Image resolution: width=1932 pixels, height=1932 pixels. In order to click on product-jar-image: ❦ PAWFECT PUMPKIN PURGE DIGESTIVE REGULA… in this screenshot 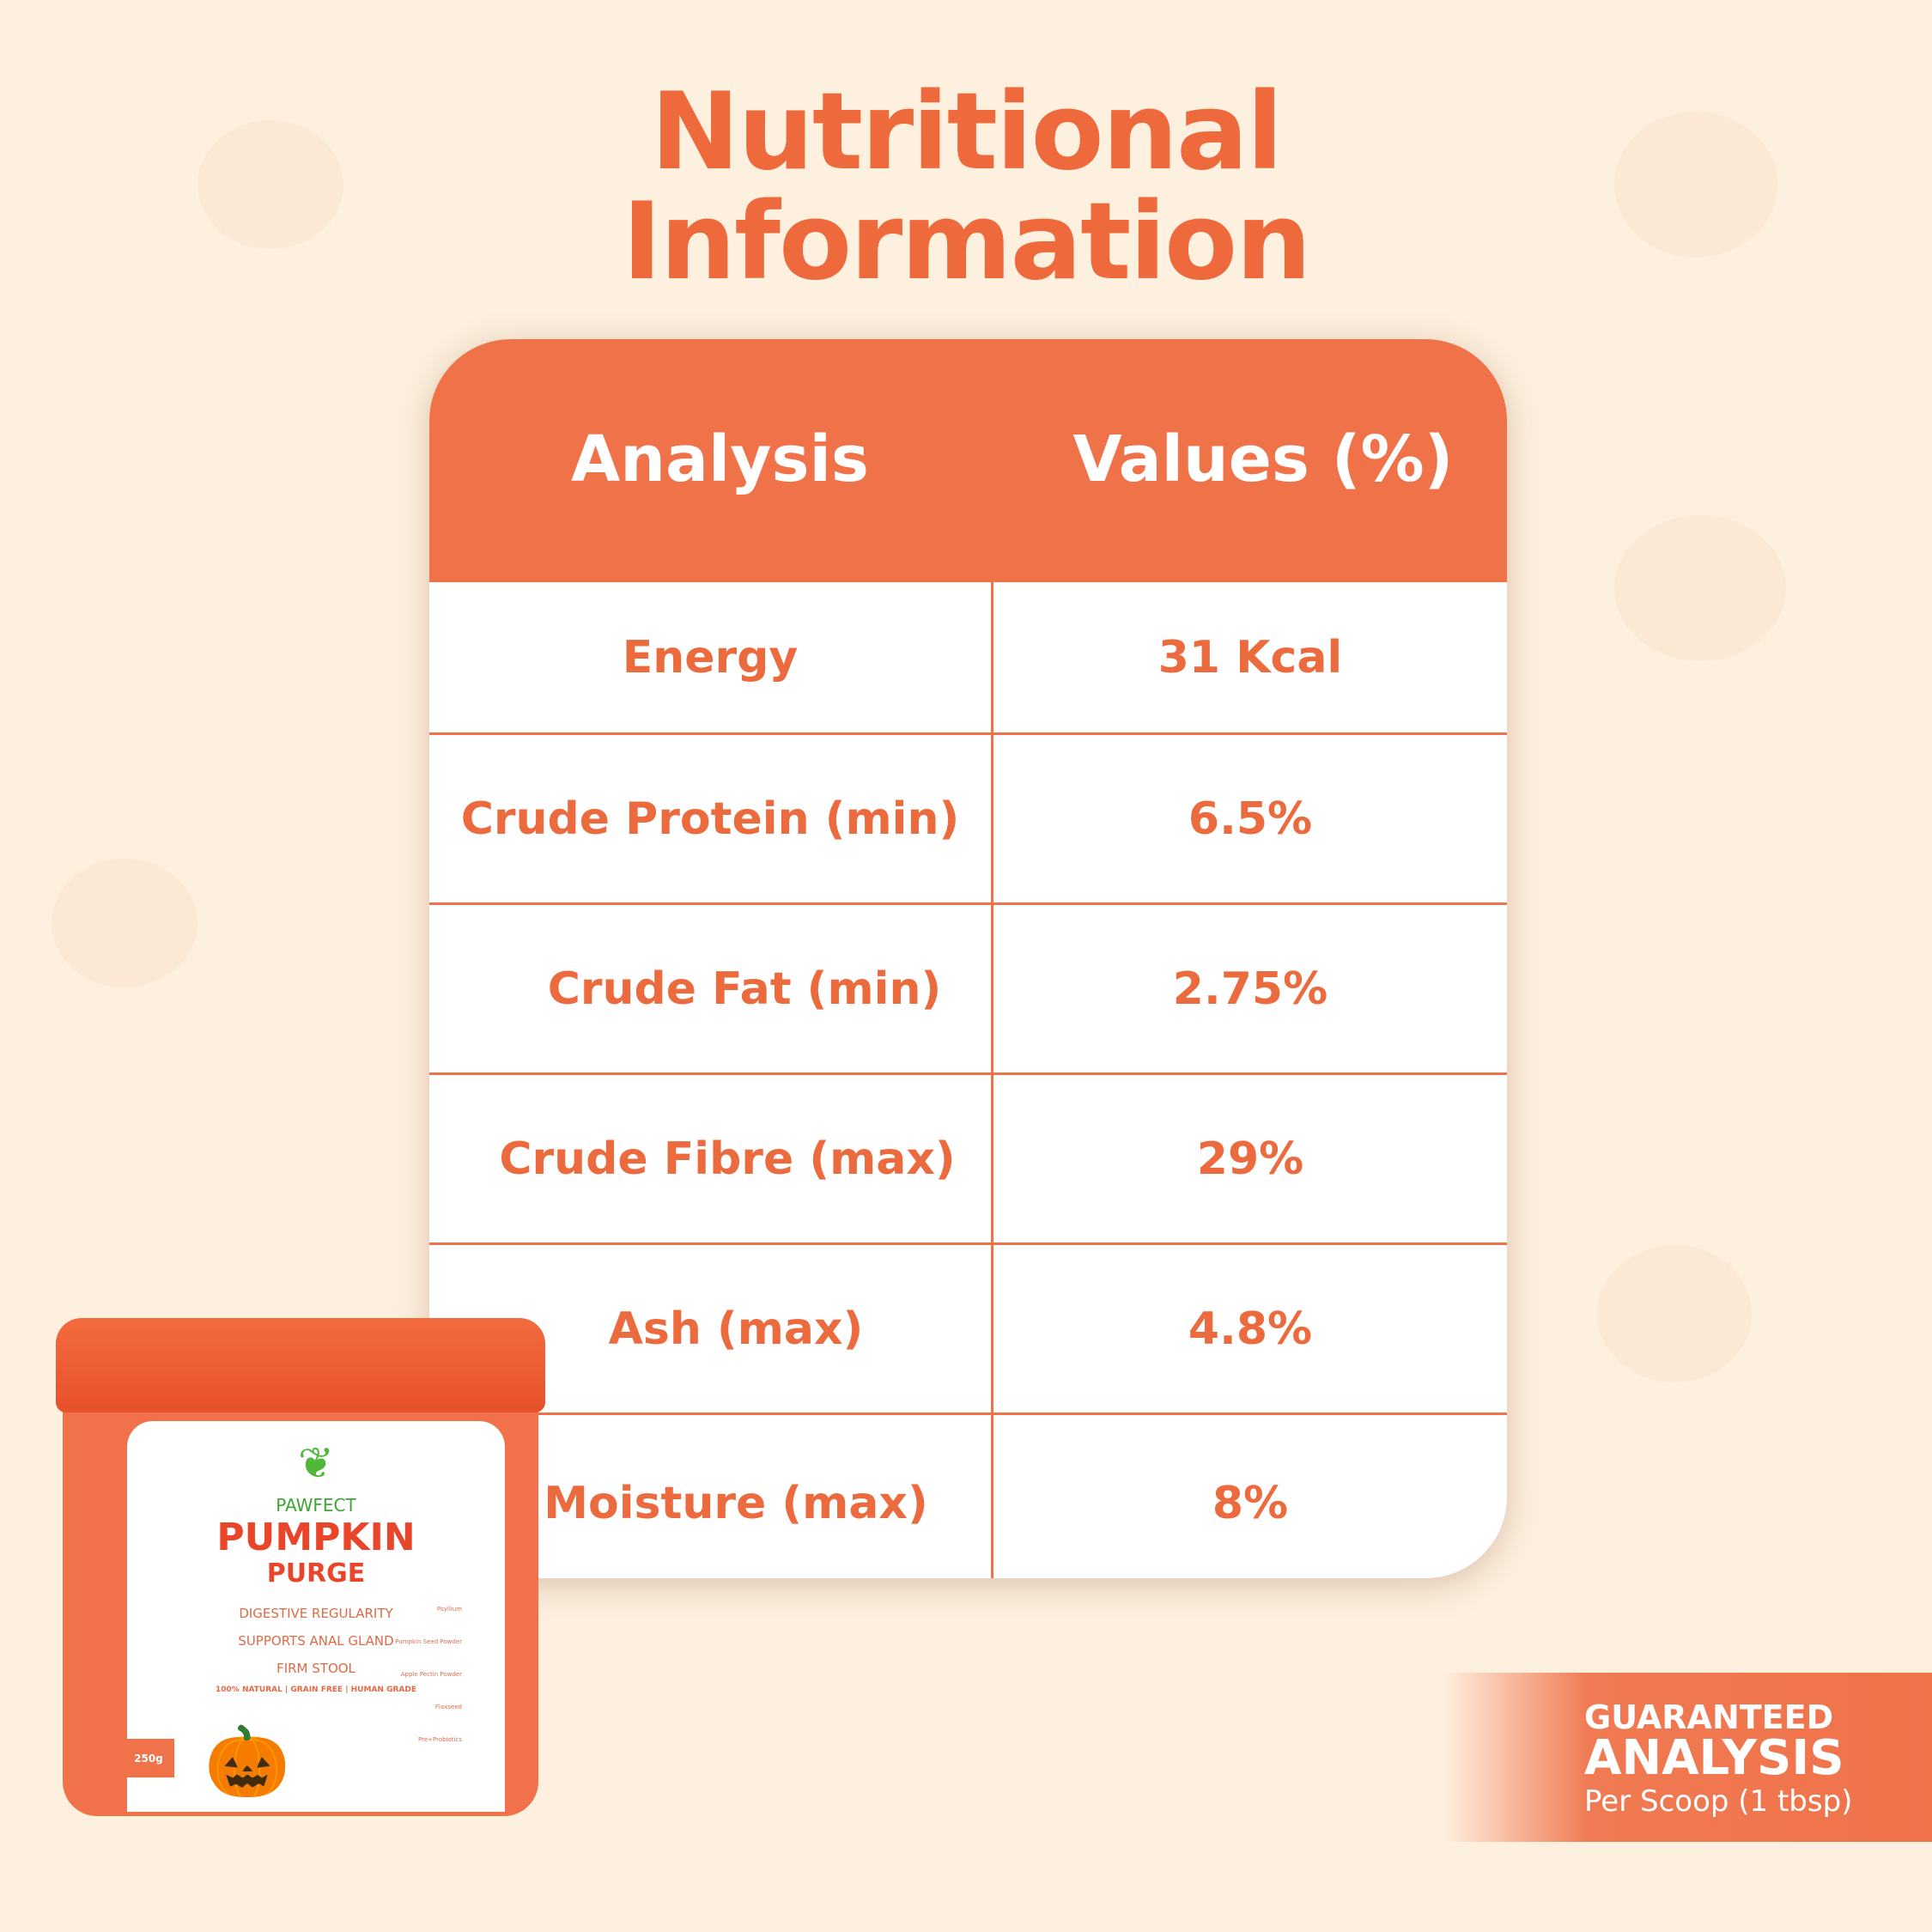, I will do `click(301, 1572)`.